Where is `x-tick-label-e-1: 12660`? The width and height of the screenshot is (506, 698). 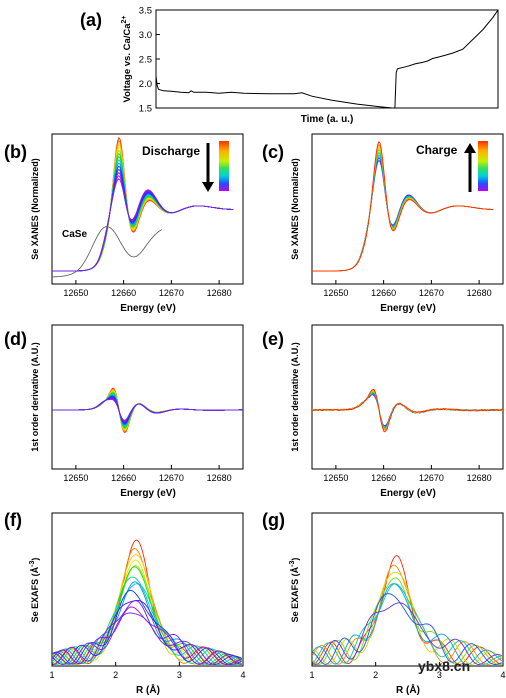
x-tick-label-e-1: 12660 is located at coordinates (383, 478).